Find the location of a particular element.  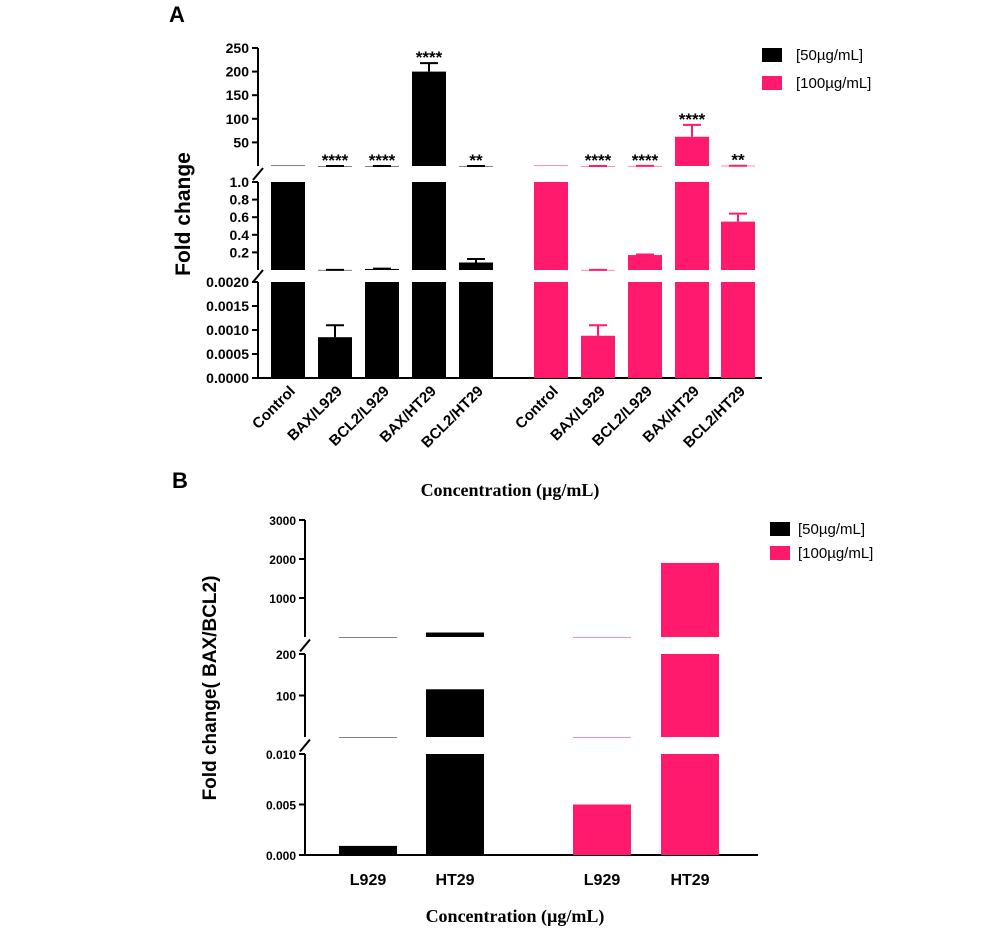

panel-a-ylabel: Fold change is located at coordinates (183, 214).